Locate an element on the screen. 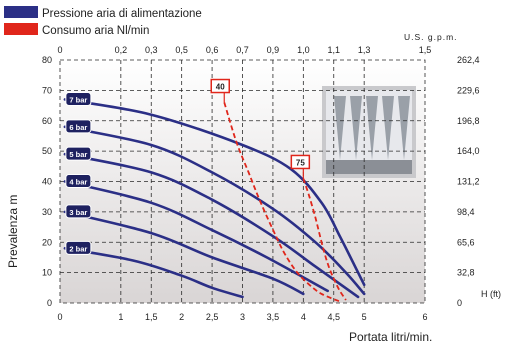  legend-swatch-consumption is located at coordinates (21, 29).